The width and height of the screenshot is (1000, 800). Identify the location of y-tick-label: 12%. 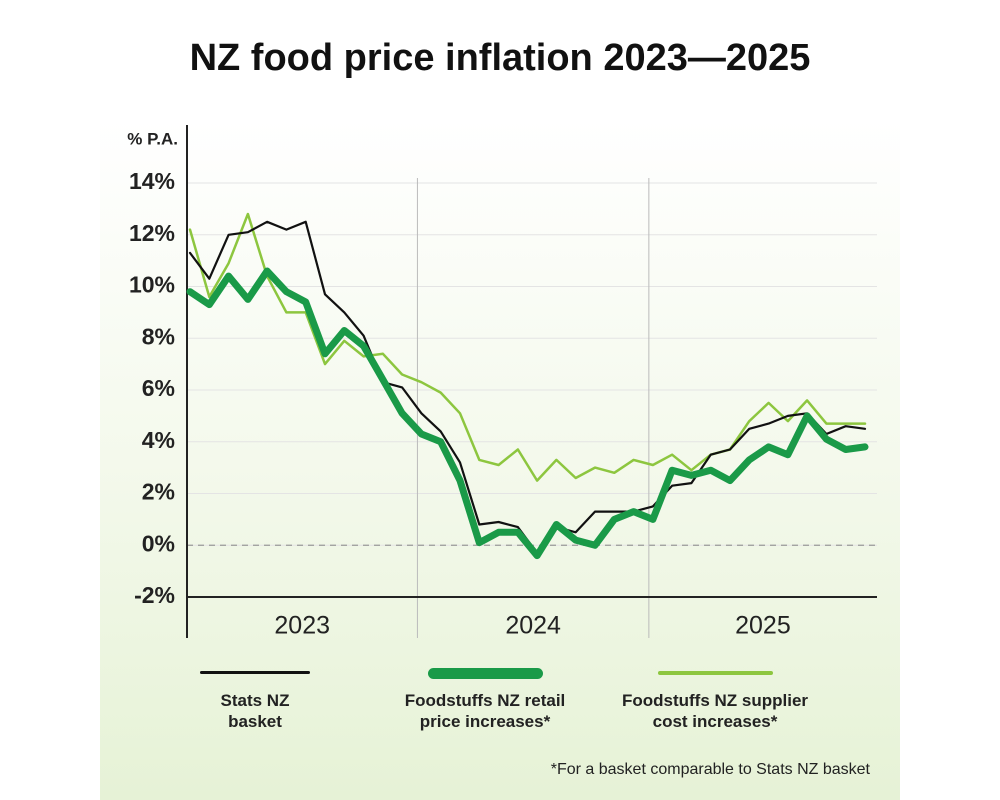
(152, 233).